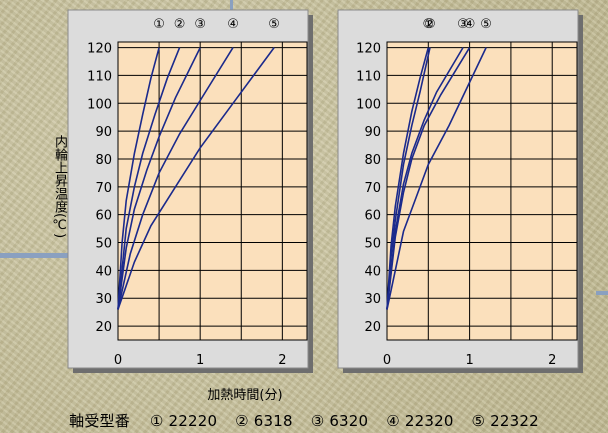  What do you see at coordinates (420, 421) in the screenshot?
I see `caption-item: ④ 22320` at bounding box center [420, 421].